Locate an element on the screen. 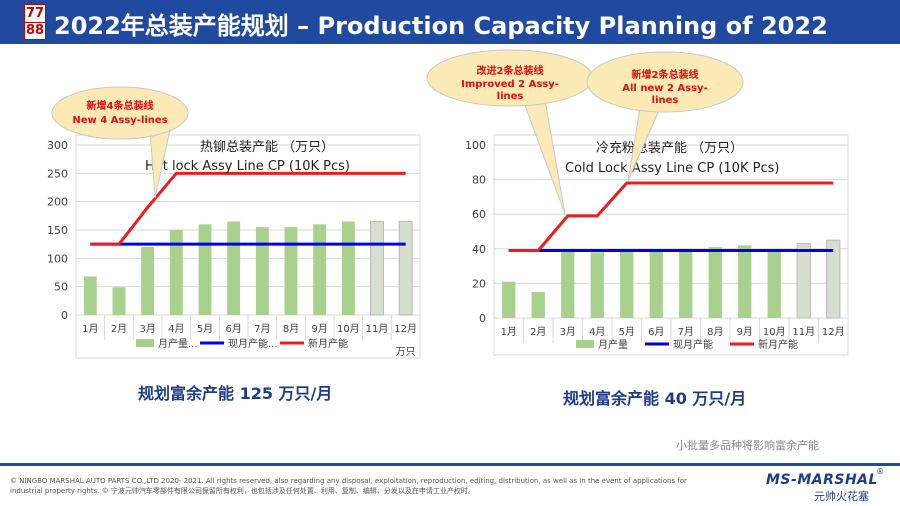 This screenshot has height=506, width=900. chart-0-x-tick-label: 12月 is located at coordinates (405, 329).